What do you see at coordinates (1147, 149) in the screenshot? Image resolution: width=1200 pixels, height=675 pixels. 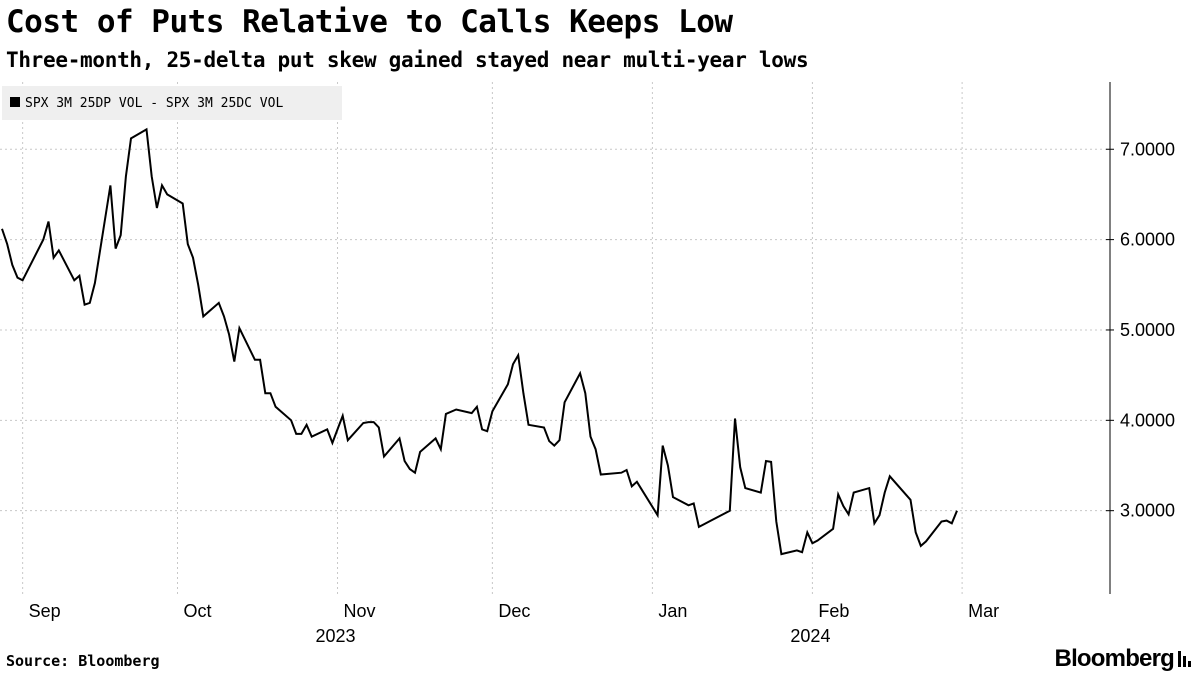 I see `y-tick-label: 7.0000` at bounding box center [1147, 149].